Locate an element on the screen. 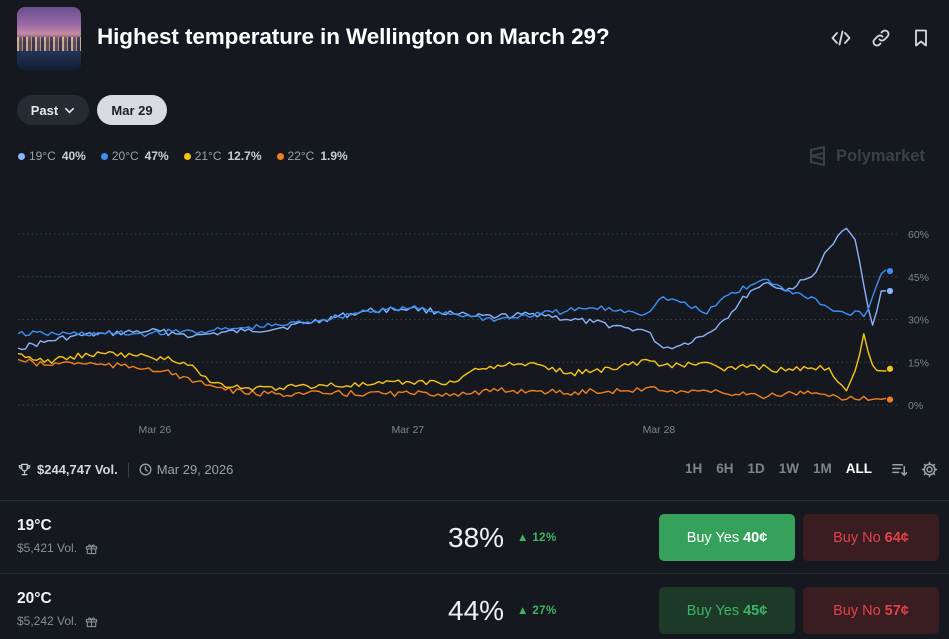  market-thumbnail is located at coordinates (49, 39).